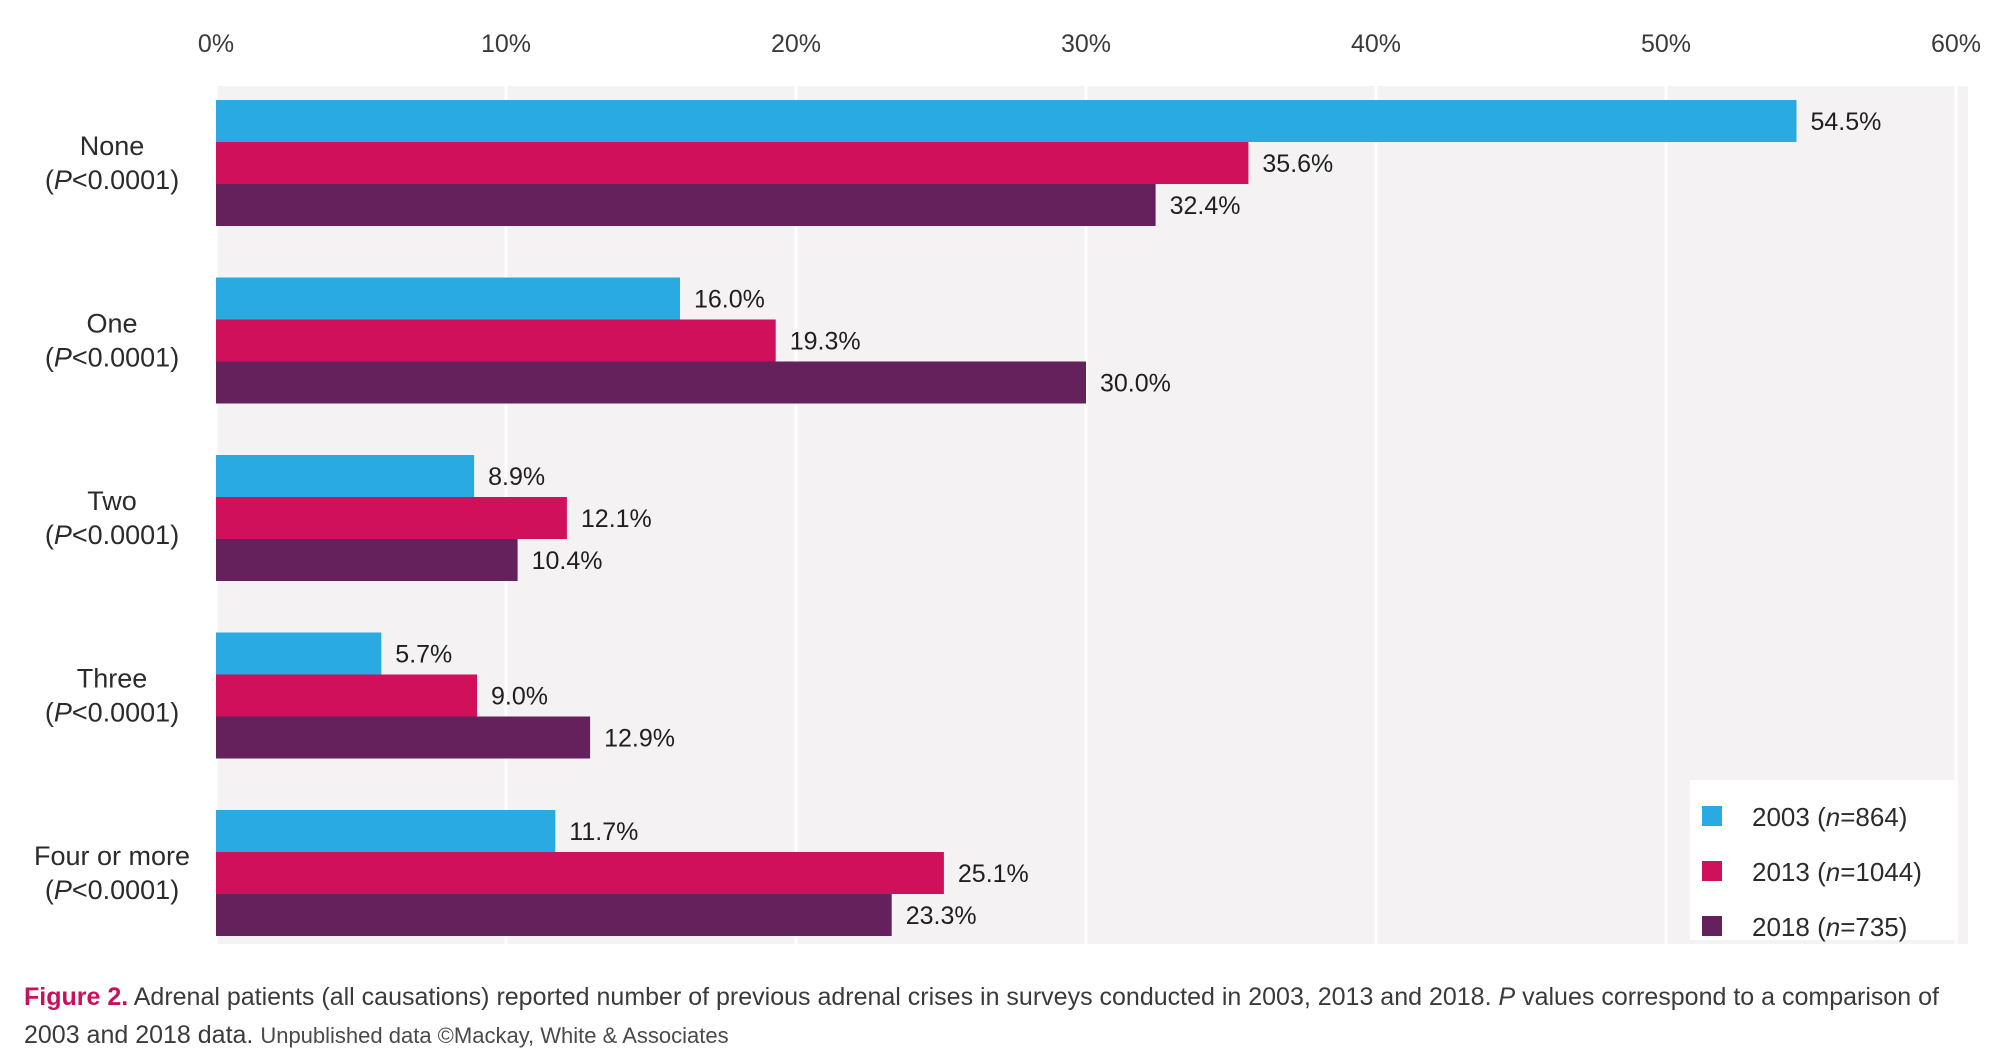  Describe the element at coordinates (112, 146) in the screenshot. I see `category-label: None` at that location.